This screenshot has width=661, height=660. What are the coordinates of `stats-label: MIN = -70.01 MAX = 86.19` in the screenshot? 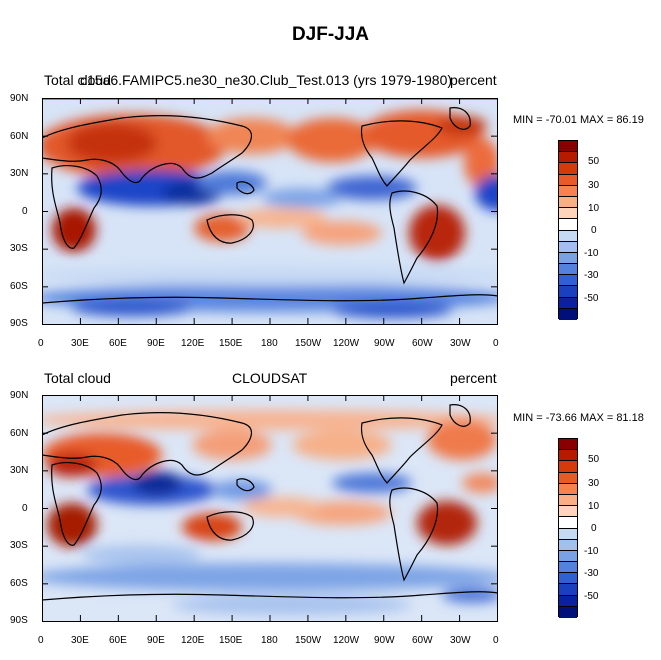 It's located at (578, 120).